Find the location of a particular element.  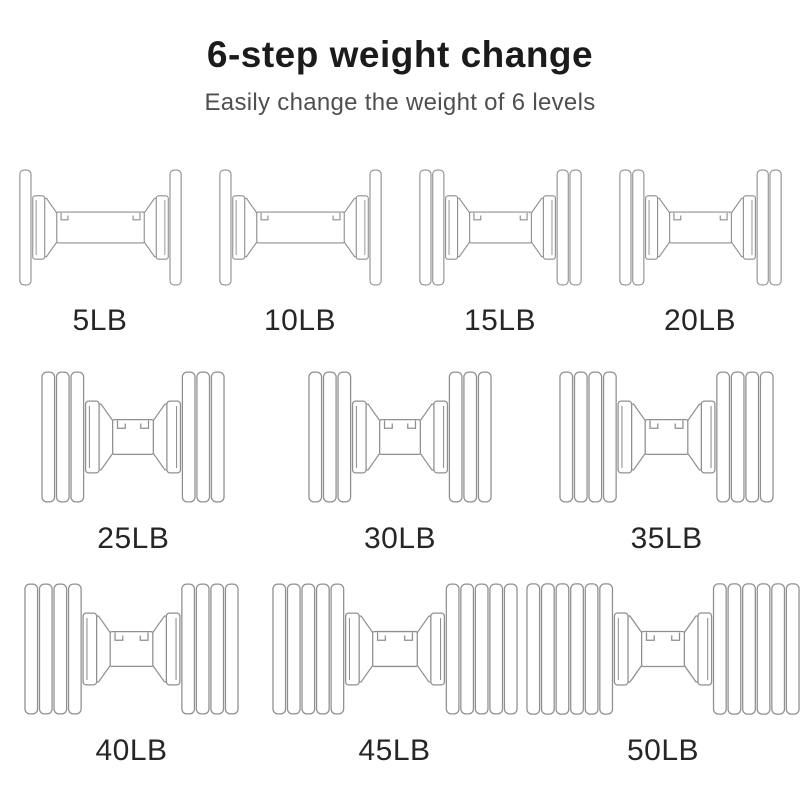

dumbbell-cell: 30LB is located at coordinates (400, 460).